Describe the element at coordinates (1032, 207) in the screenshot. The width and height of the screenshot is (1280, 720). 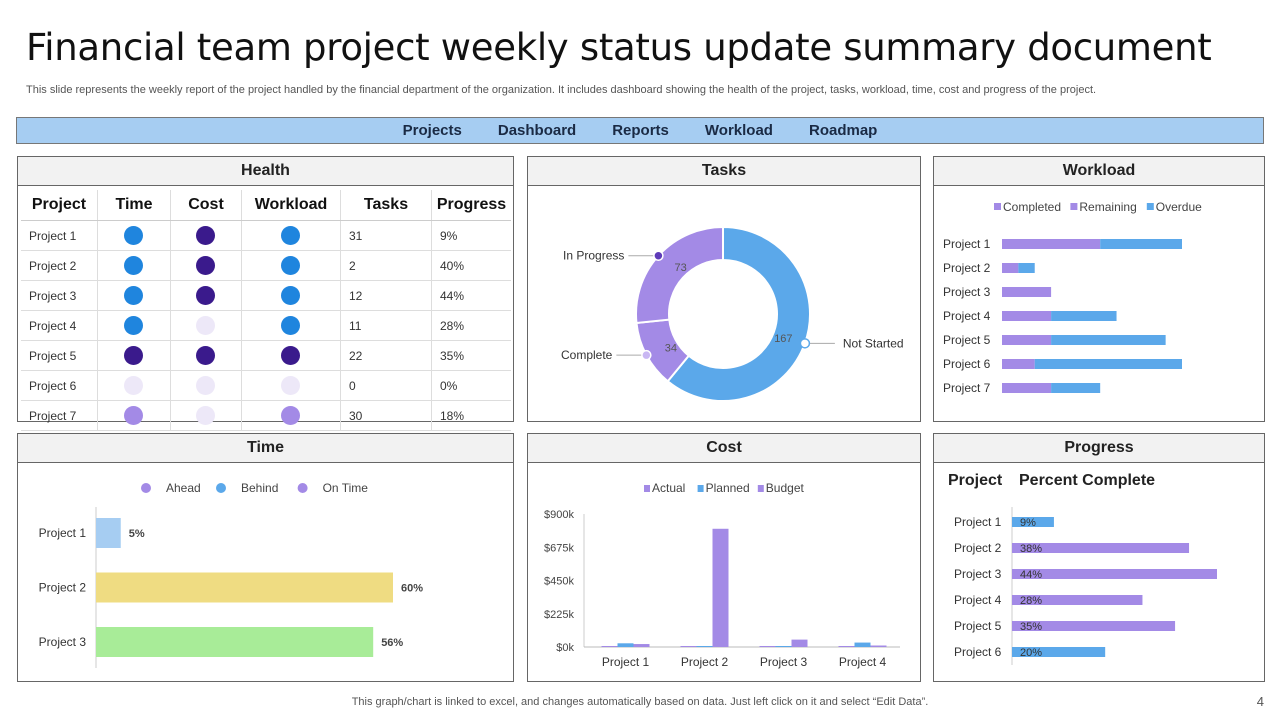
I see `workload-legend-label: Completed` at that location.